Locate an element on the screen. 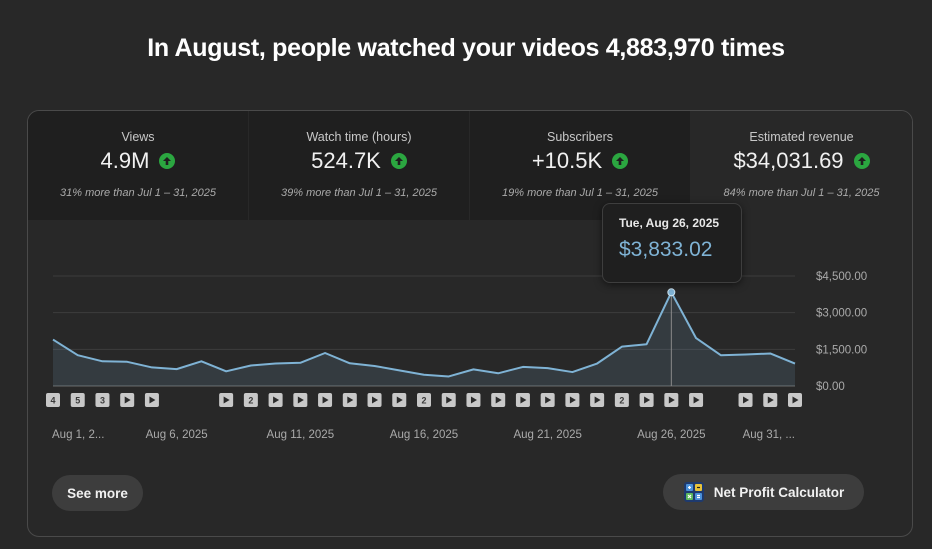  metric-label: Estimated revenue is located at coordinates (801, 137).